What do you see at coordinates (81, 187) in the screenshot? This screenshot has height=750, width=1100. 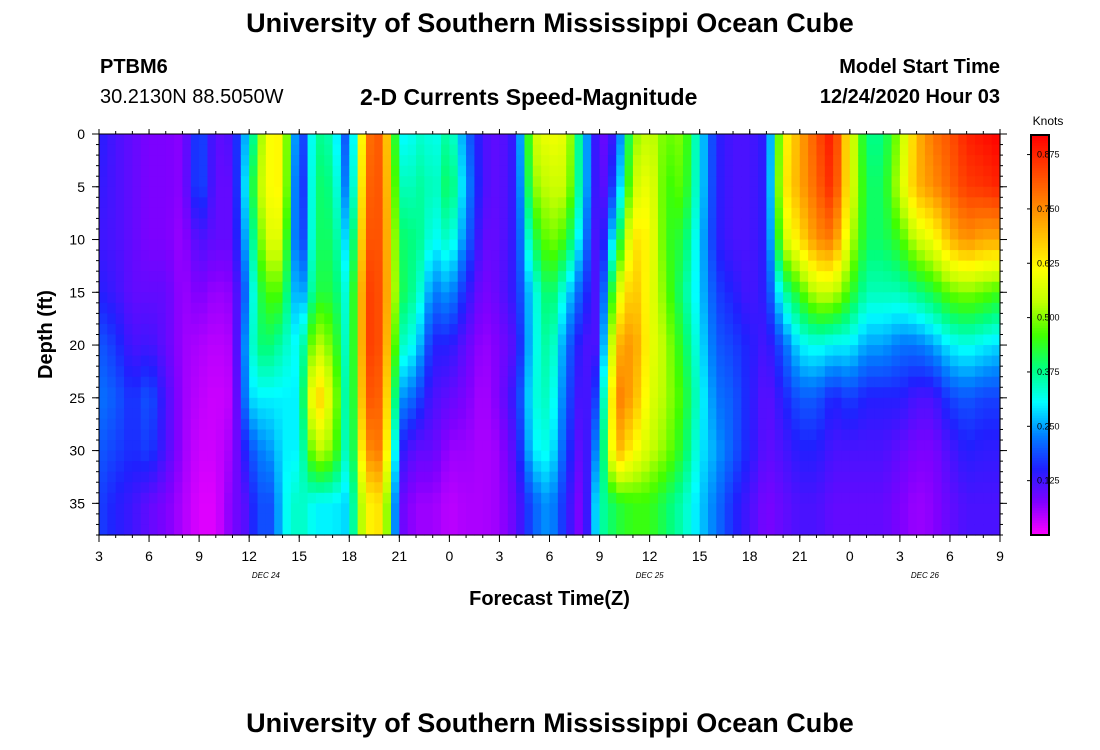 I see `y-tick-label: 5` at bounding box center [81, 187].